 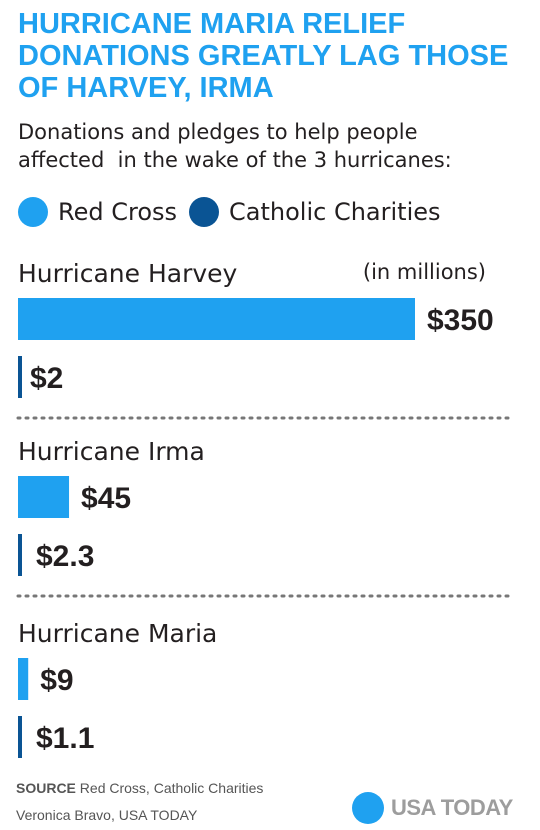 I want to click on value-label-catholic-charities-hurricane-maria: $1.1, so click(x=65, y=738).